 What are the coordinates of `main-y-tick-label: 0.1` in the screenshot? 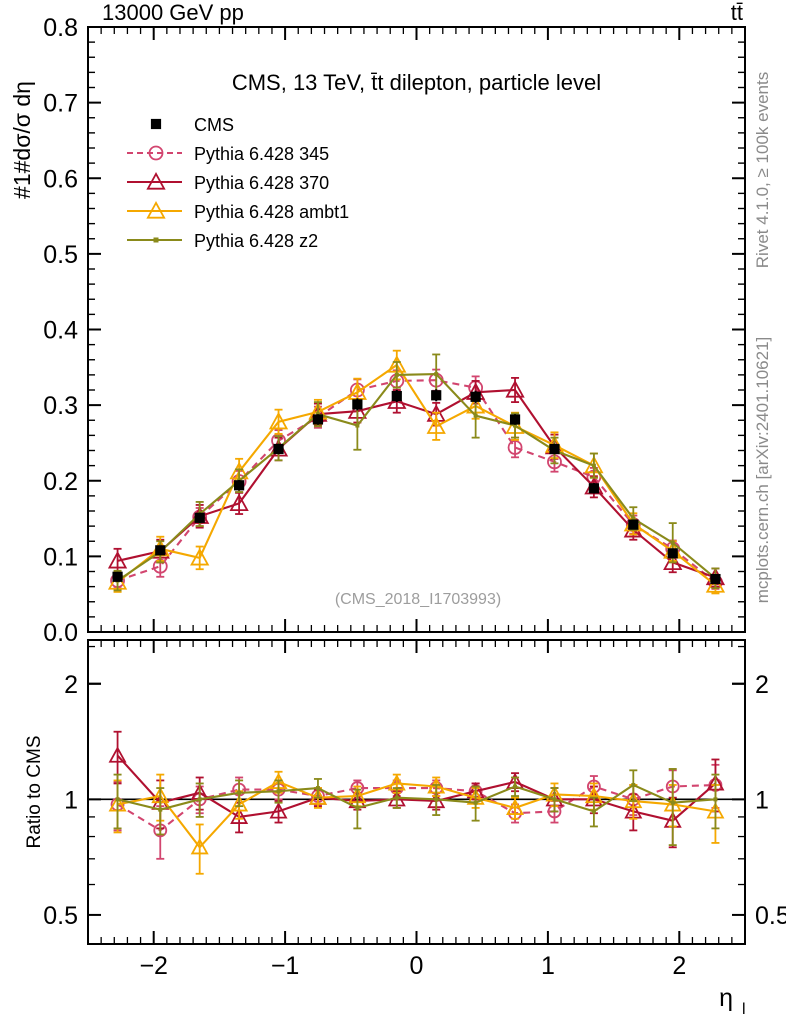 It's located at (60, 557).